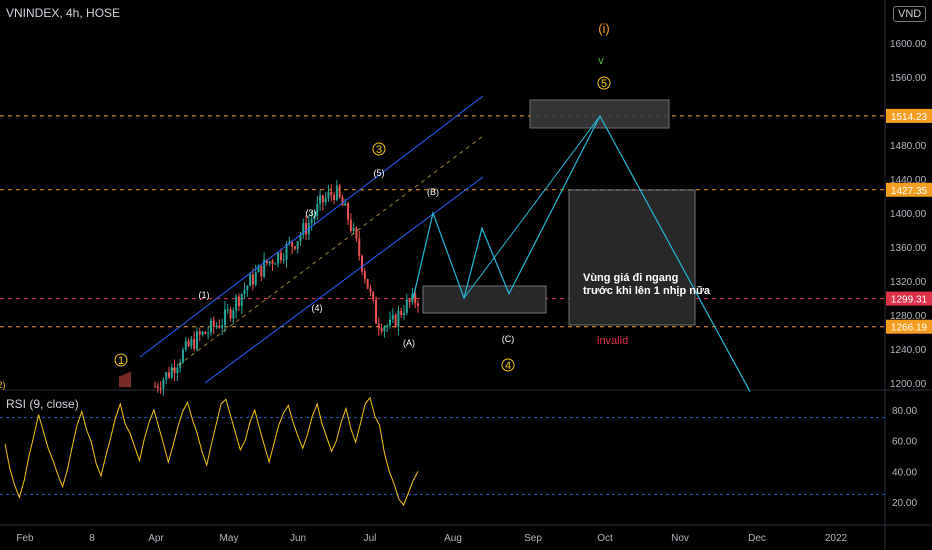 The height and width of the screenshot is (550, 932). What do you see at coordinates (204, 295) in the screenshot?
I see `wave-label-1-paren: (1)` at bounding box center [204, 295].